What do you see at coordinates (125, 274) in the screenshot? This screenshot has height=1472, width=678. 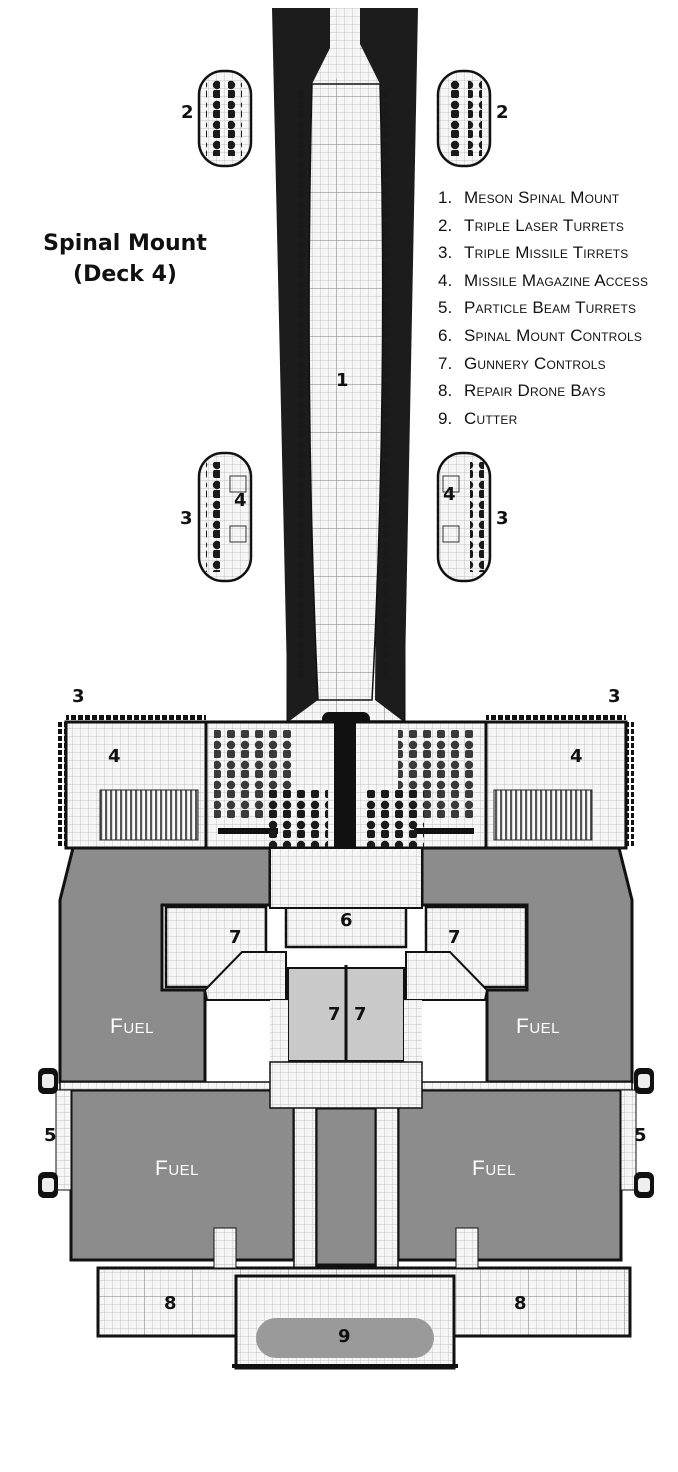 I see `title-line-2: (Deck 4)` at bounding box center [125, 274].